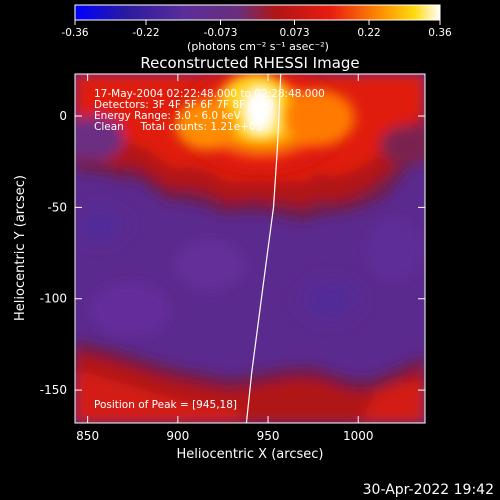 Image resolution: width=500 pixels, height=500 pixels. What do you see at coordinates (165, 405) in the screenshot?
I see `peak-position-label: Position of Peak = [945,18]` at bounding box center [165, 405].